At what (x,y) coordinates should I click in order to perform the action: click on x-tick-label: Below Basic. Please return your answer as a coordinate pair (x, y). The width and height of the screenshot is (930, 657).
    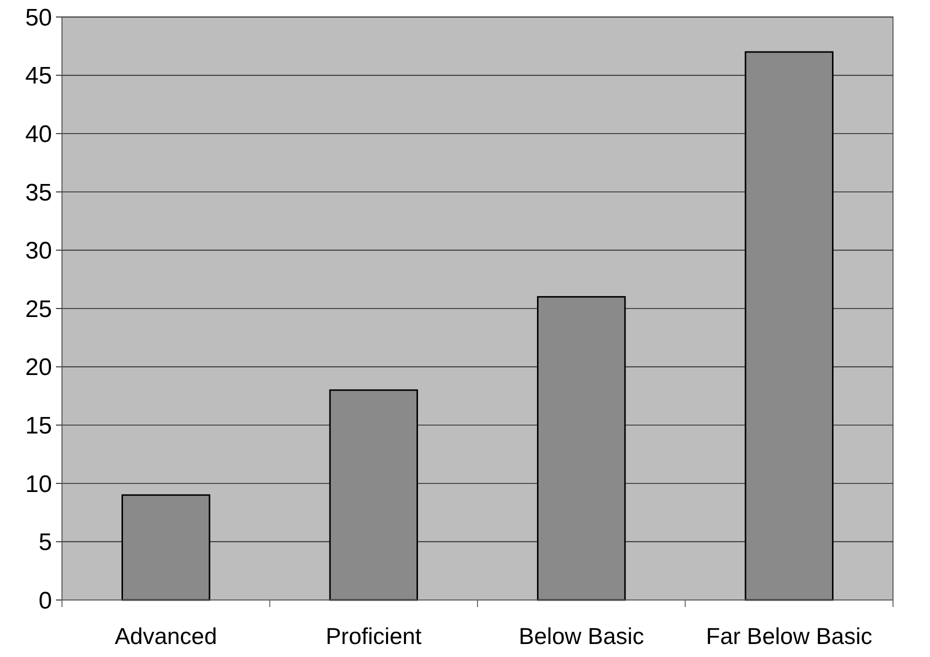
    Looking at the image, I should click on (581, 636).